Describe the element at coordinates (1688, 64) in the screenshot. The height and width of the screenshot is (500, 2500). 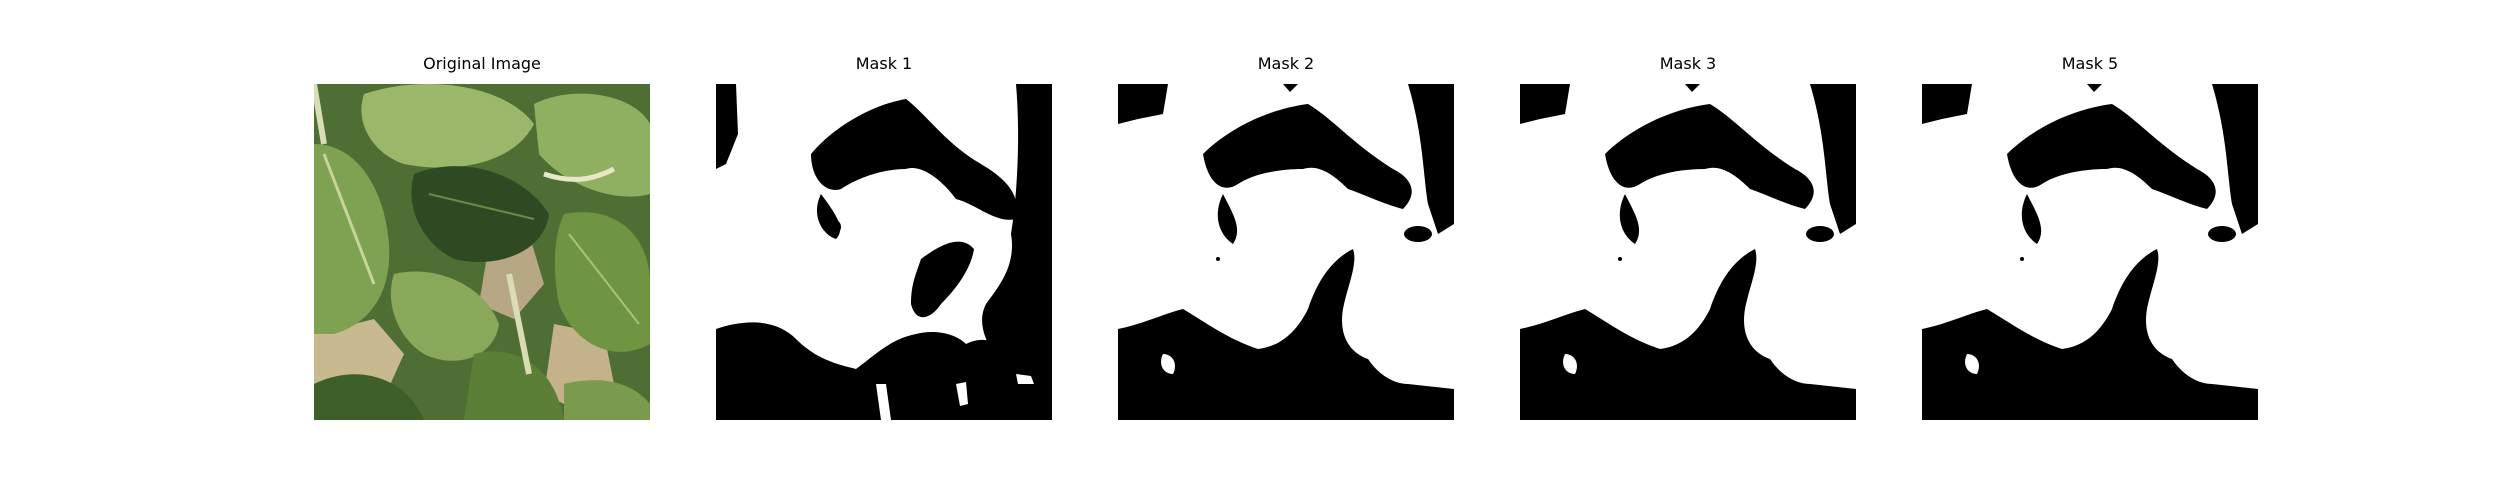
I see `panel-title: Mask 3` at that location.